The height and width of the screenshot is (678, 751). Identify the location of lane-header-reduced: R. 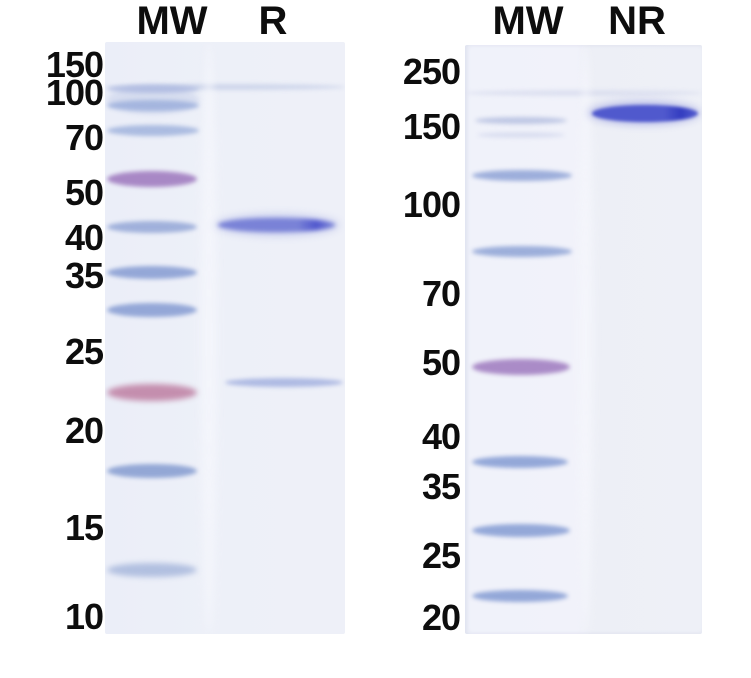
(273, 21).